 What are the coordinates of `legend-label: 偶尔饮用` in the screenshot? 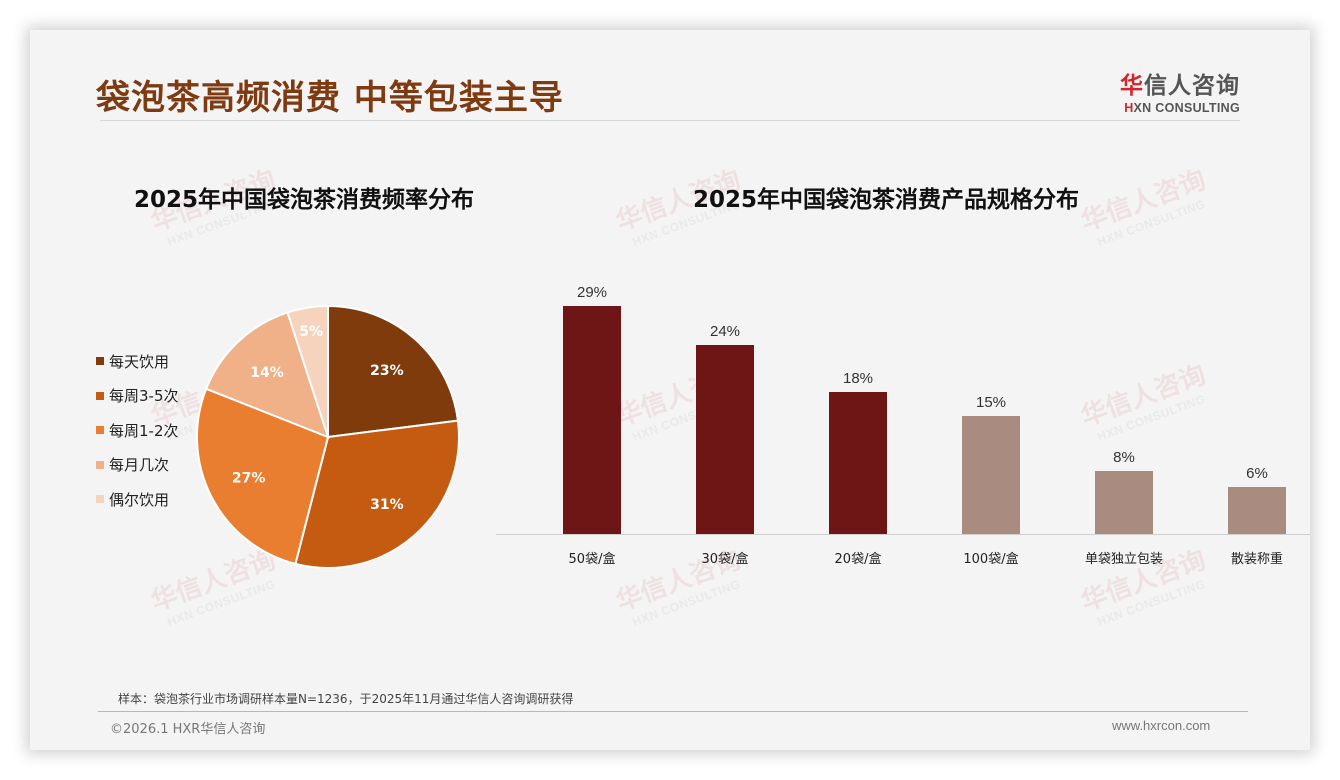 It's located at (139, 499).